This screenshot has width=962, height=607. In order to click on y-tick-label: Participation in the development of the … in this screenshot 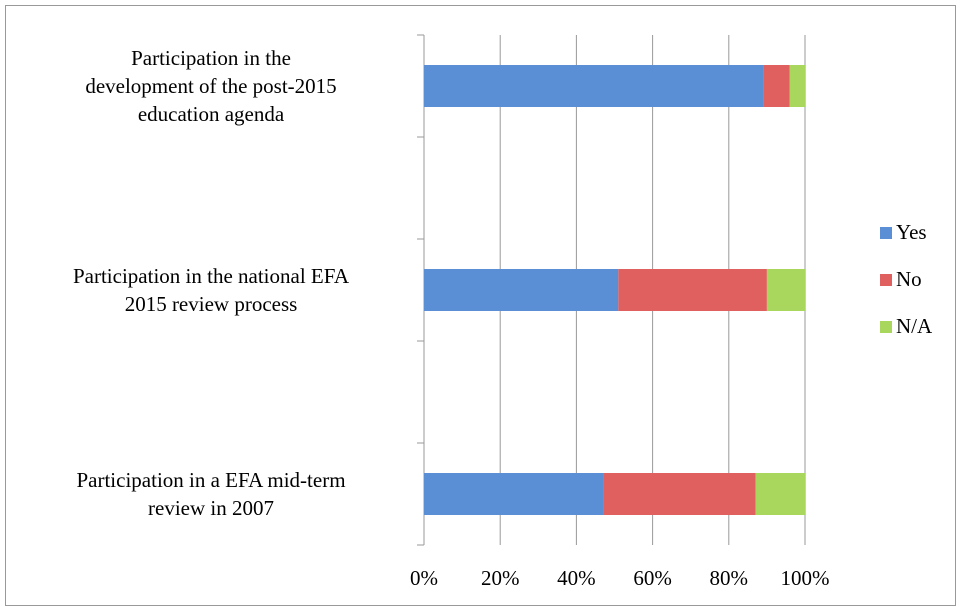, I will do `click(211, 86)`.